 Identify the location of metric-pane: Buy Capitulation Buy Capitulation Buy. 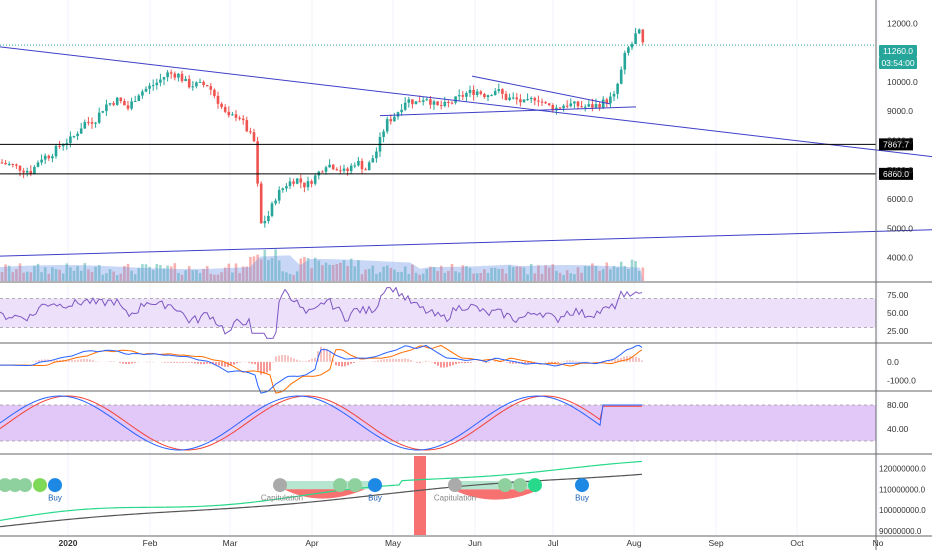
(321, 495).